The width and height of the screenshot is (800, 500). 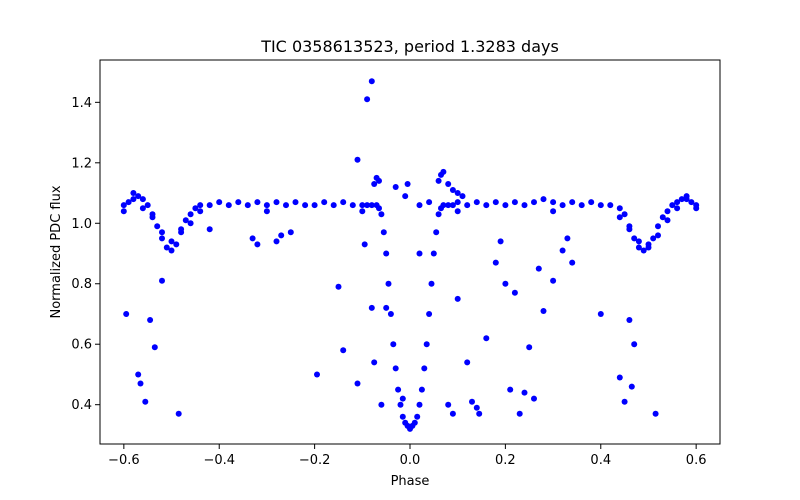 I want to click on y-axis-ticks: 0.4 0.6 0.8 1.0 1.2 1.4, so click(x=85, y=254).